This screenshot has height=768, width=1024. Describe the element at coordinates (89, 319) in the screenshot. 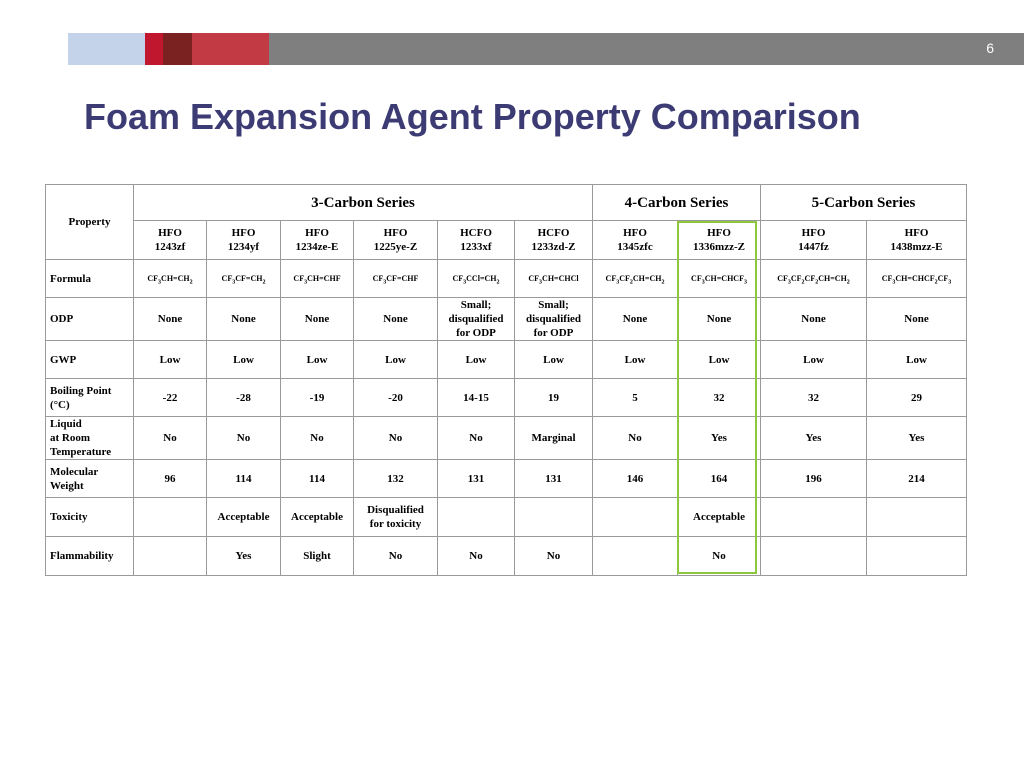

I see `row-label-odp: ODP` at that location.